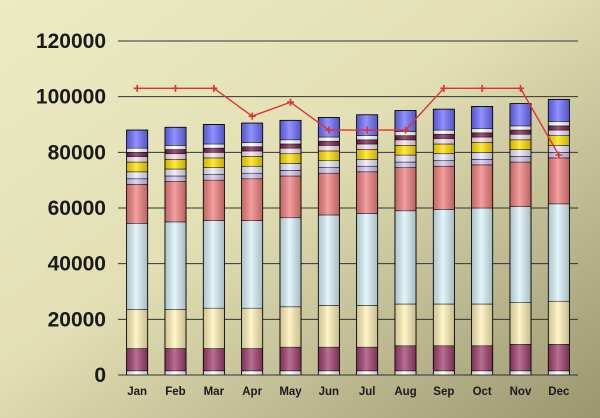  What do you see at coordinates (71, 41) in the screenshot?
I see `y-tick-label: 120000` at bounding box center [71, 41].